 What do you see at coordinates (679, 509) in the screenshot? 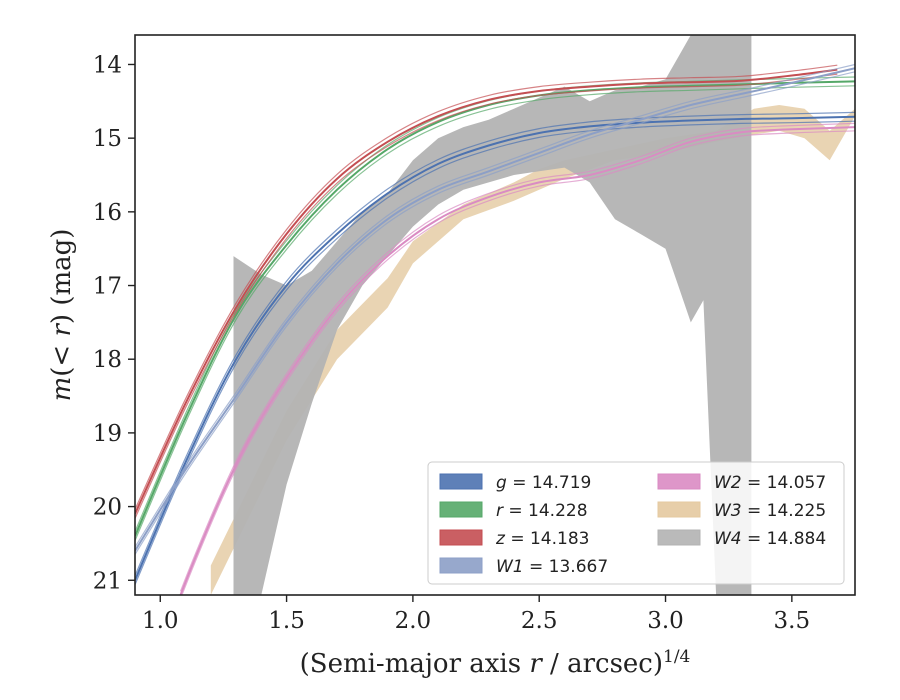
I see `legend-swatch-w3` at bounding box center [679, 509].